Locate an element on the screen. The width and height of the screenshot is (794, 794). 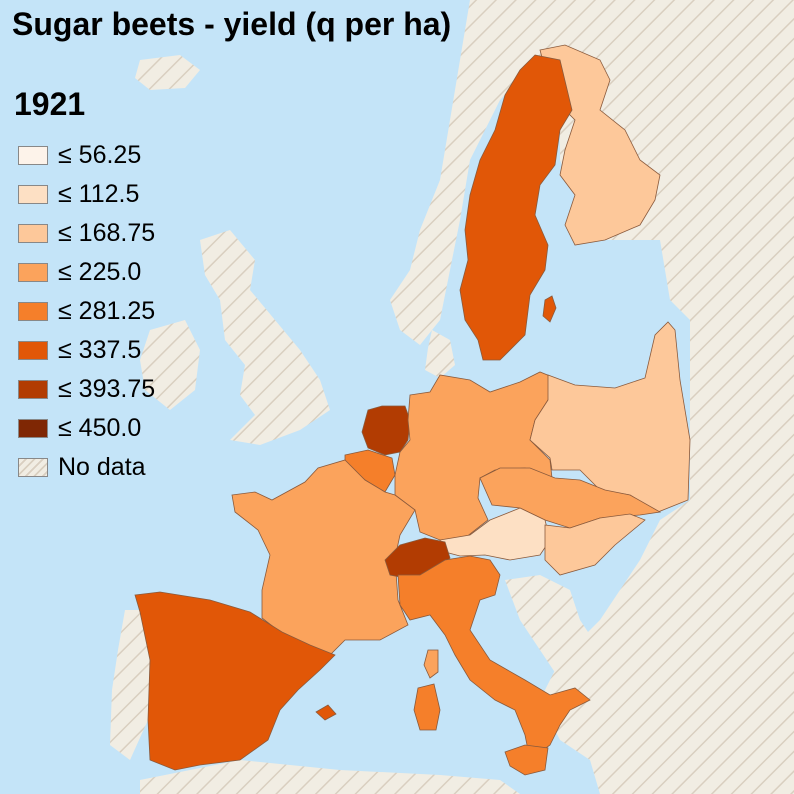
north-africa-nodata is located at coordinates (330, 777).